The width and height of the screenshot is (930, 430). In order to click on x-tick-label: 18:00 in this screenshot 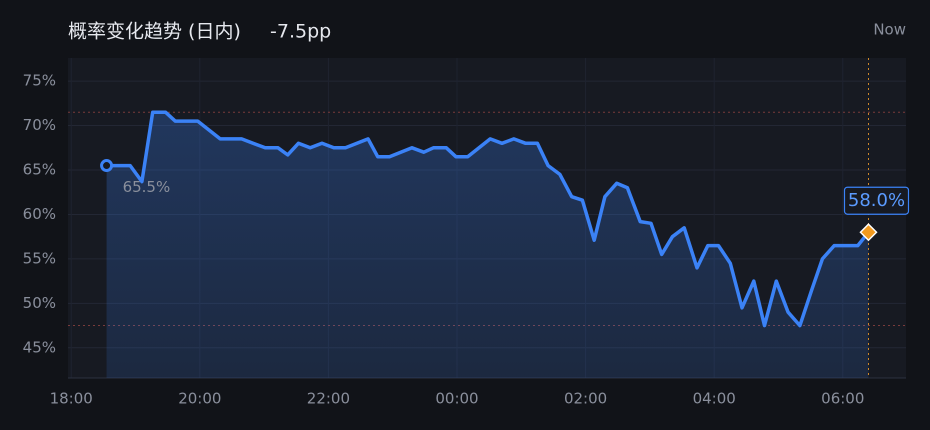, I will do `click(71, 399)`.